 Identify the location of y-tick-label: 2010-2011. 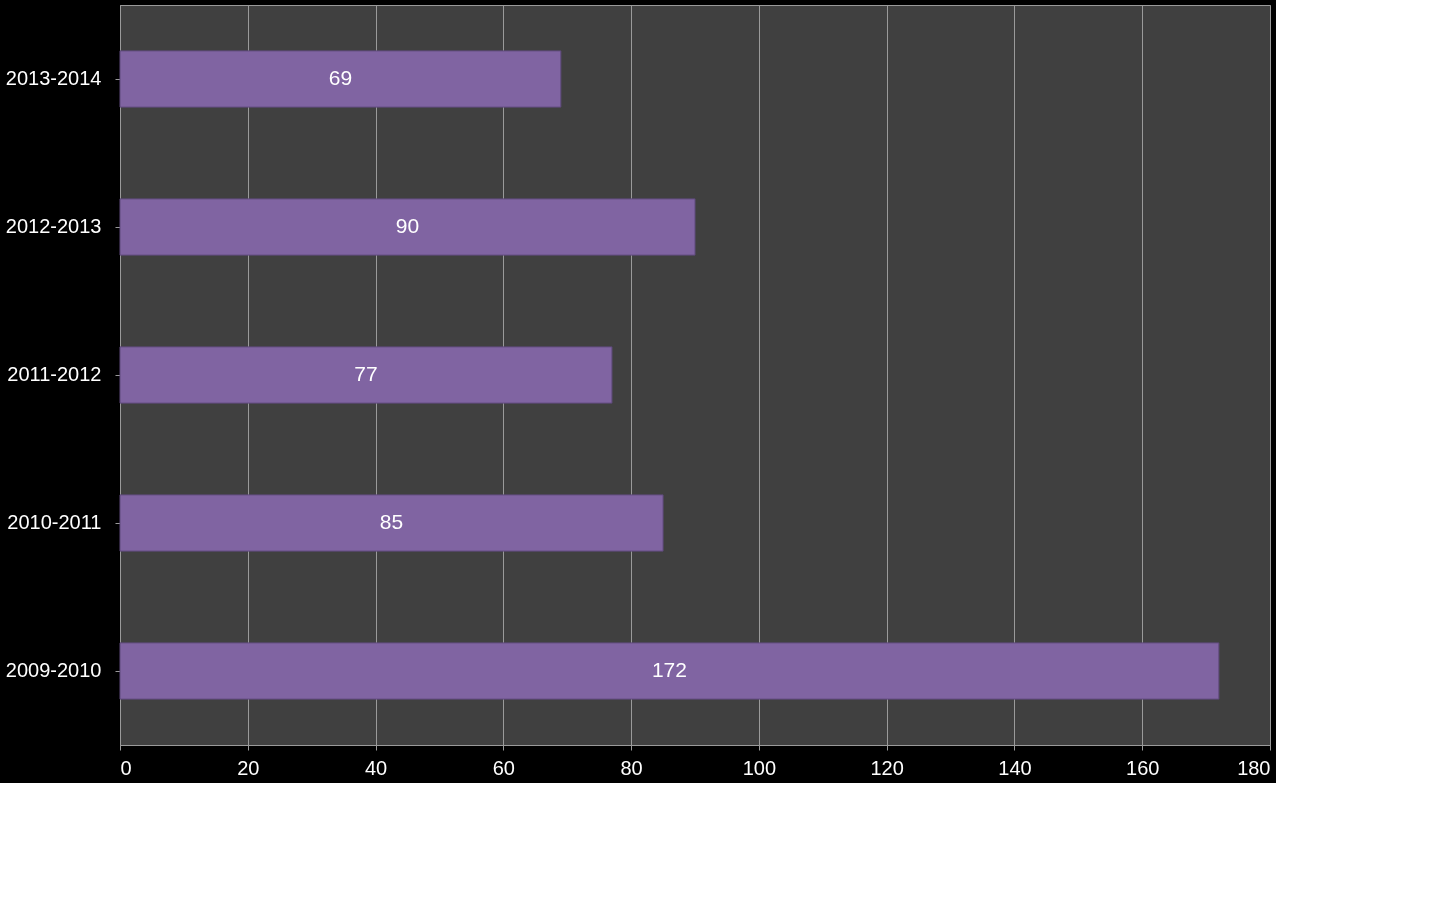
(54, 522).